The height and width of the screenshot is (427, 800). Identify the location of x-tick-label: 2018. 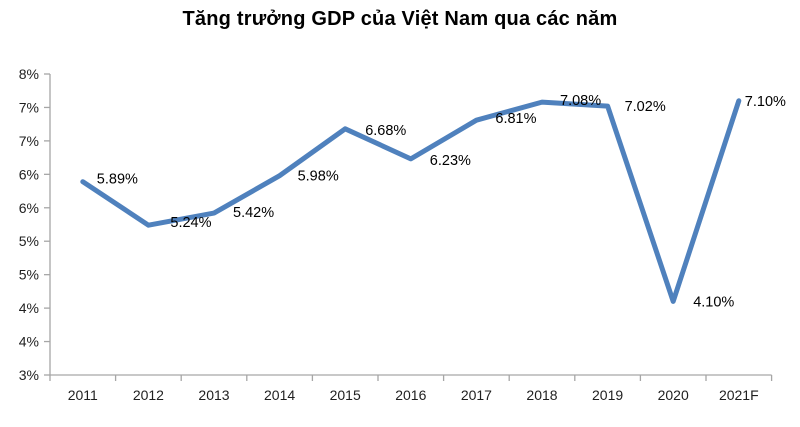
(541, 395).